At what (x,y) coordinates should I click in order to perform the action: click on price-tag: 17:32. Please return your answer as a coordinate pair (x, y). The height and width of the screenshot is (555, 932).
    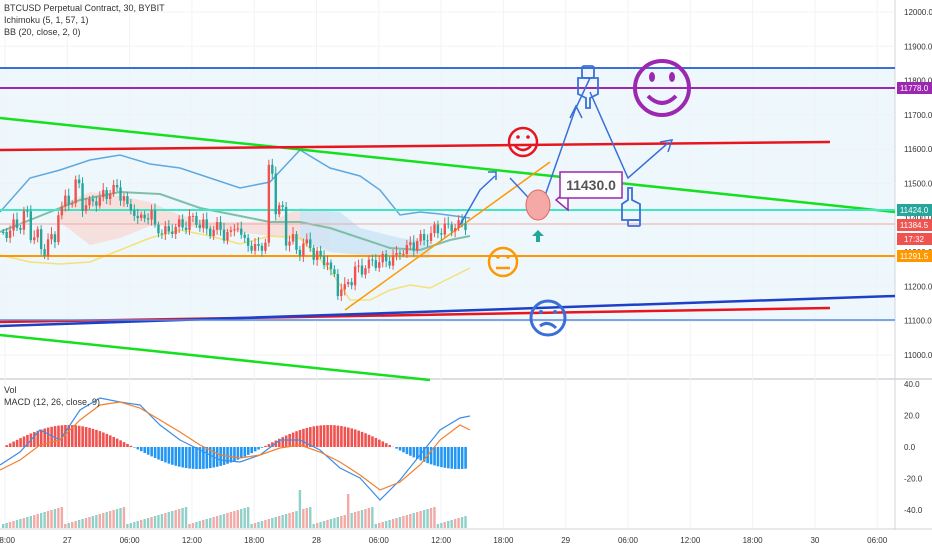
    Looking at the image, I should click on (914, 239).